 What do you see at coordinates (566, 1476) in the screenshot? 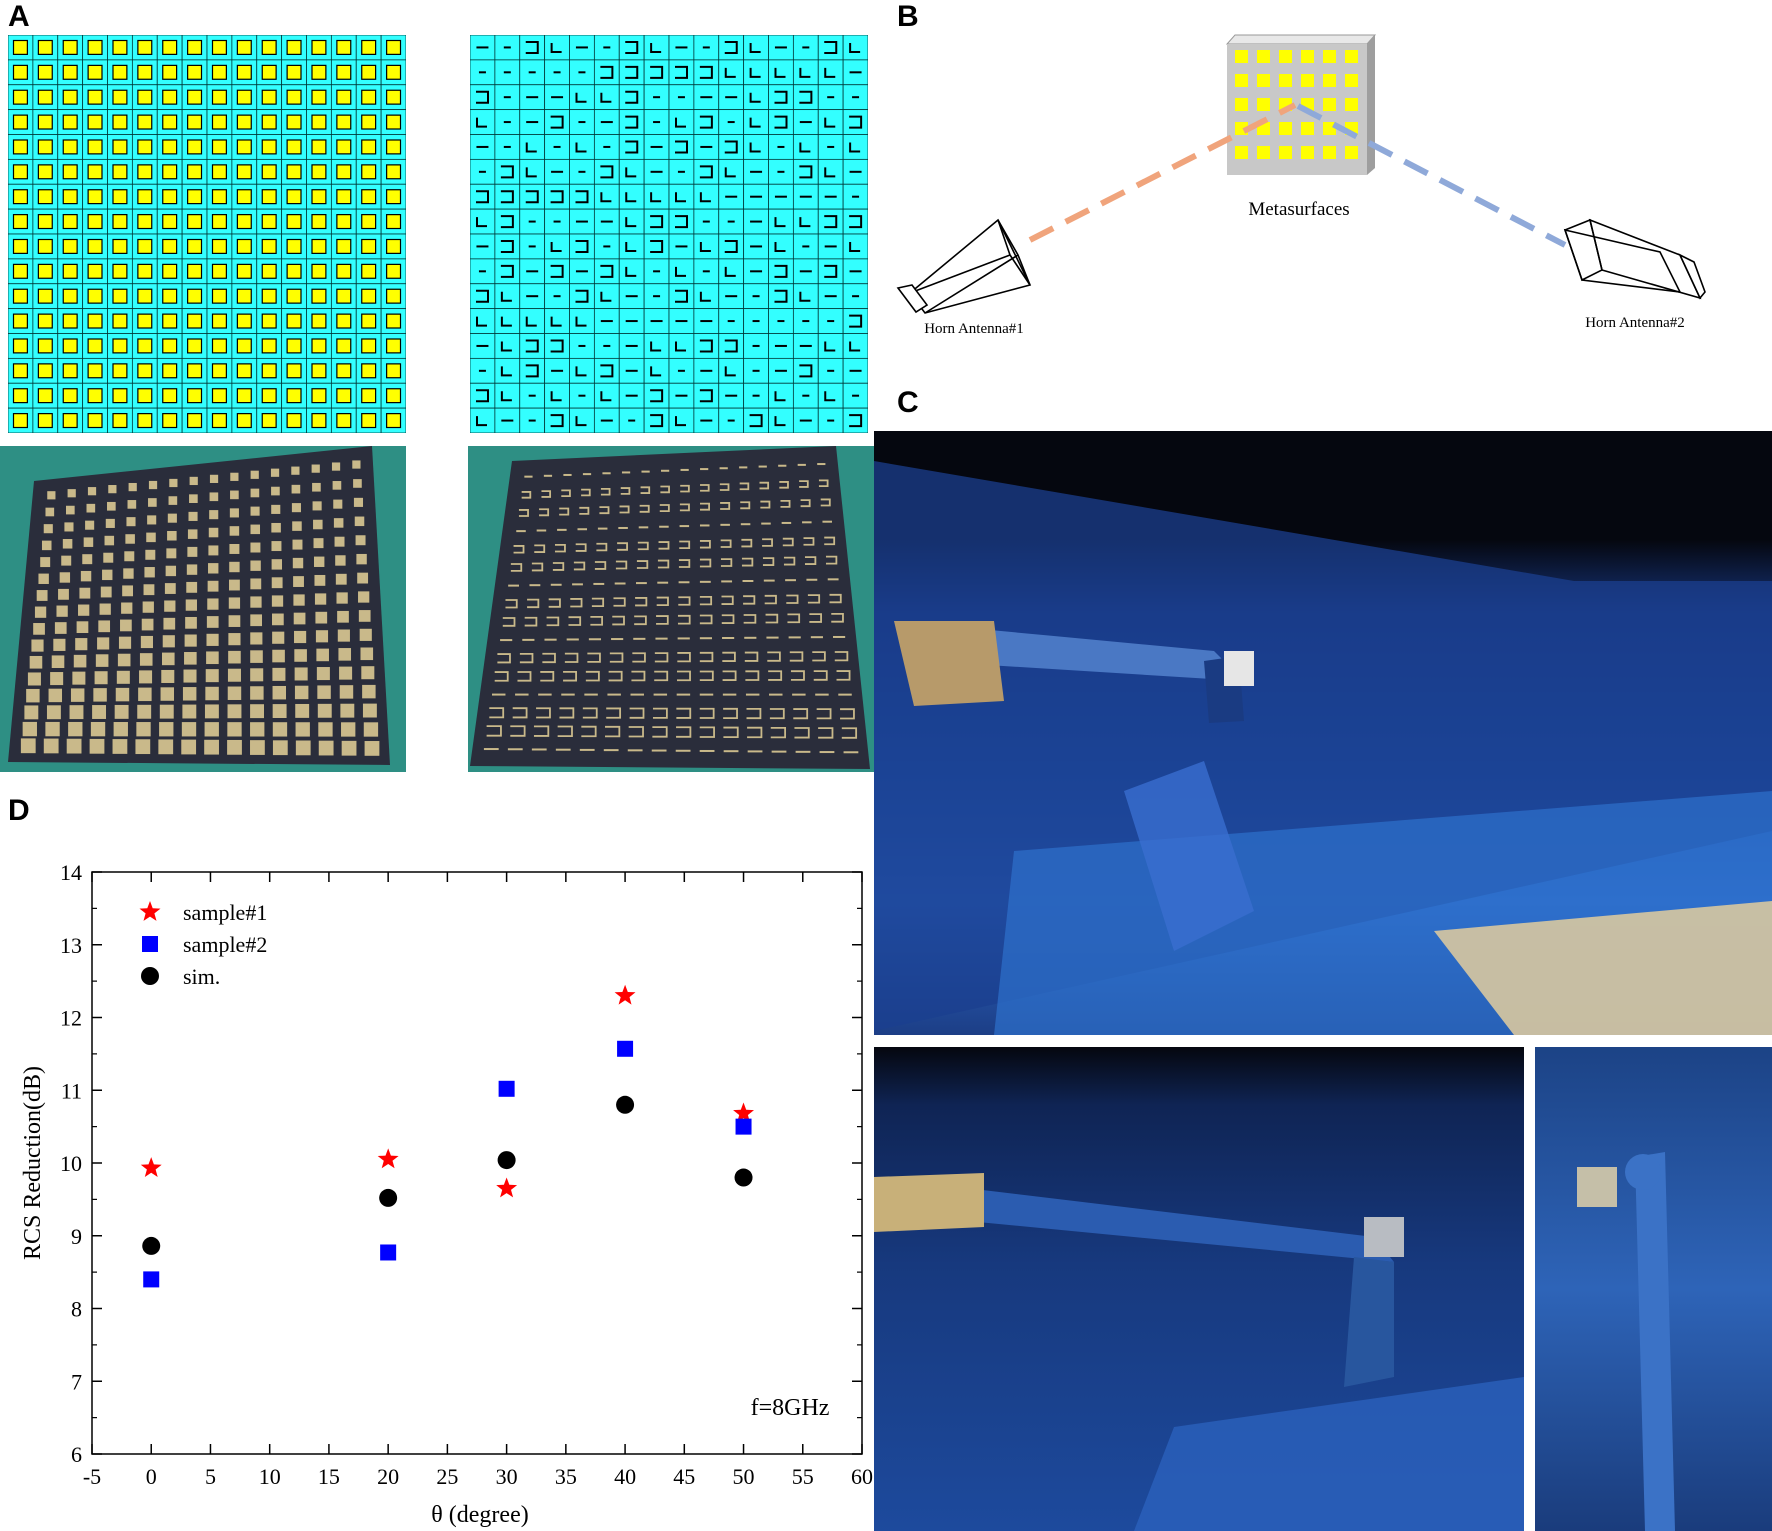
I see `x-tick-label: 35` at bounding box center [566, 1476].